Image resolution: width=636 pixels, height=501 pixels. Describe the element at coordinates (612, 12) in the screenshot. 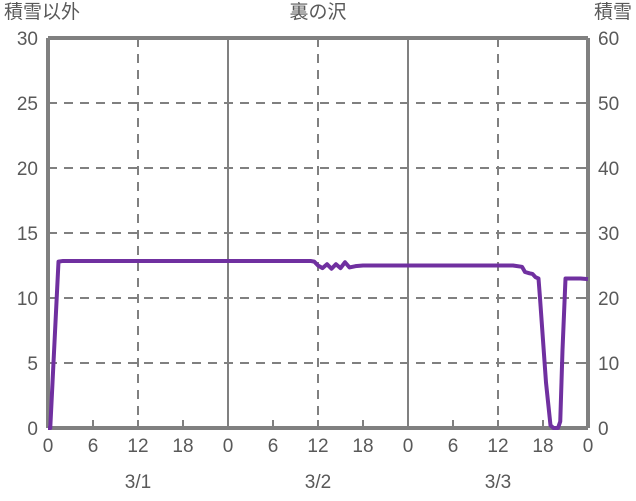

I see `right-axis-title: 積雪` at that location.